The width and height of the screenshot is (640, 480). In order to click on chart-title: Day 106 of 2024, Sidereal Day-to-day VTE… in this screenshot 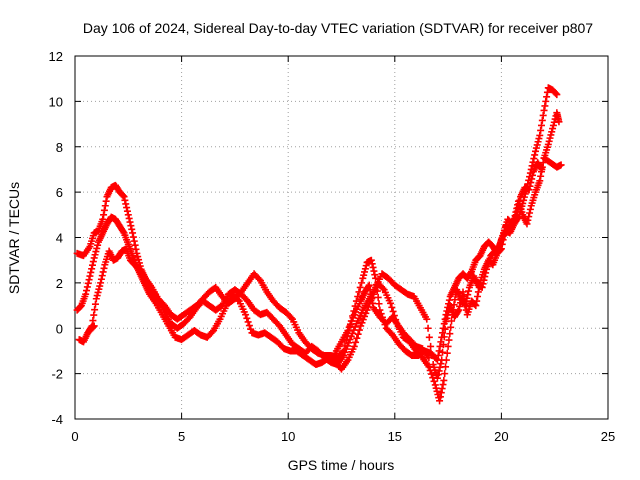, I will do `click(338, 28)`.